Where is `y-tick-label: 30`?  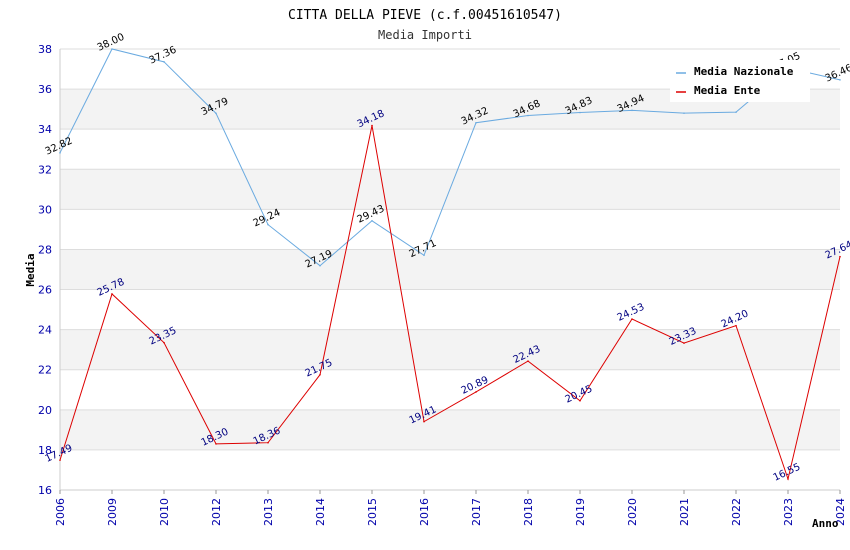 y-tick-label: 30 is located at coordinates (45, 209).